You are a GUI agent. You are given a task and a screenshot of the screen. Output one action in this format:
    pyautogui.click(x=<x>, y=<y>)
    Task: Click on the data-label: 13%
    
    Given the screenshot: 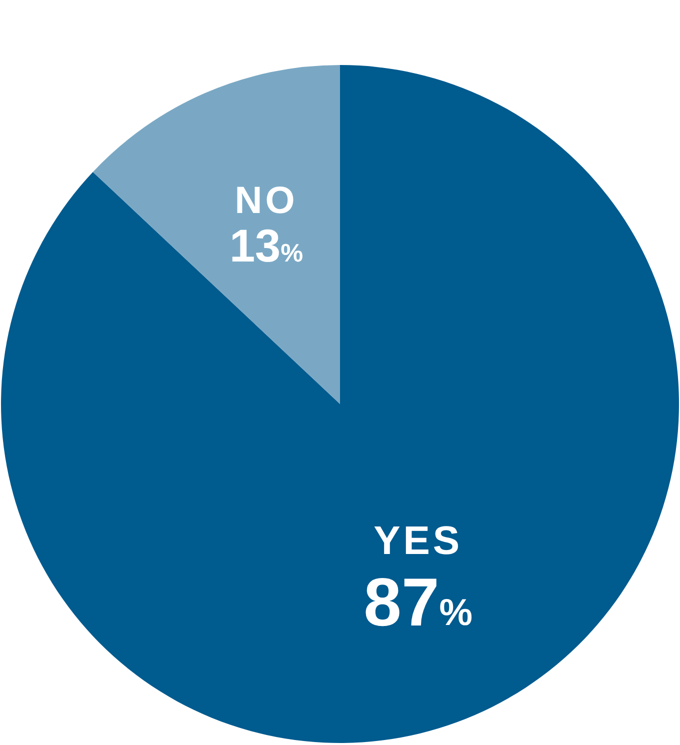 What is the action you would take?
    pyautogui.click(x=266, y=245)
    